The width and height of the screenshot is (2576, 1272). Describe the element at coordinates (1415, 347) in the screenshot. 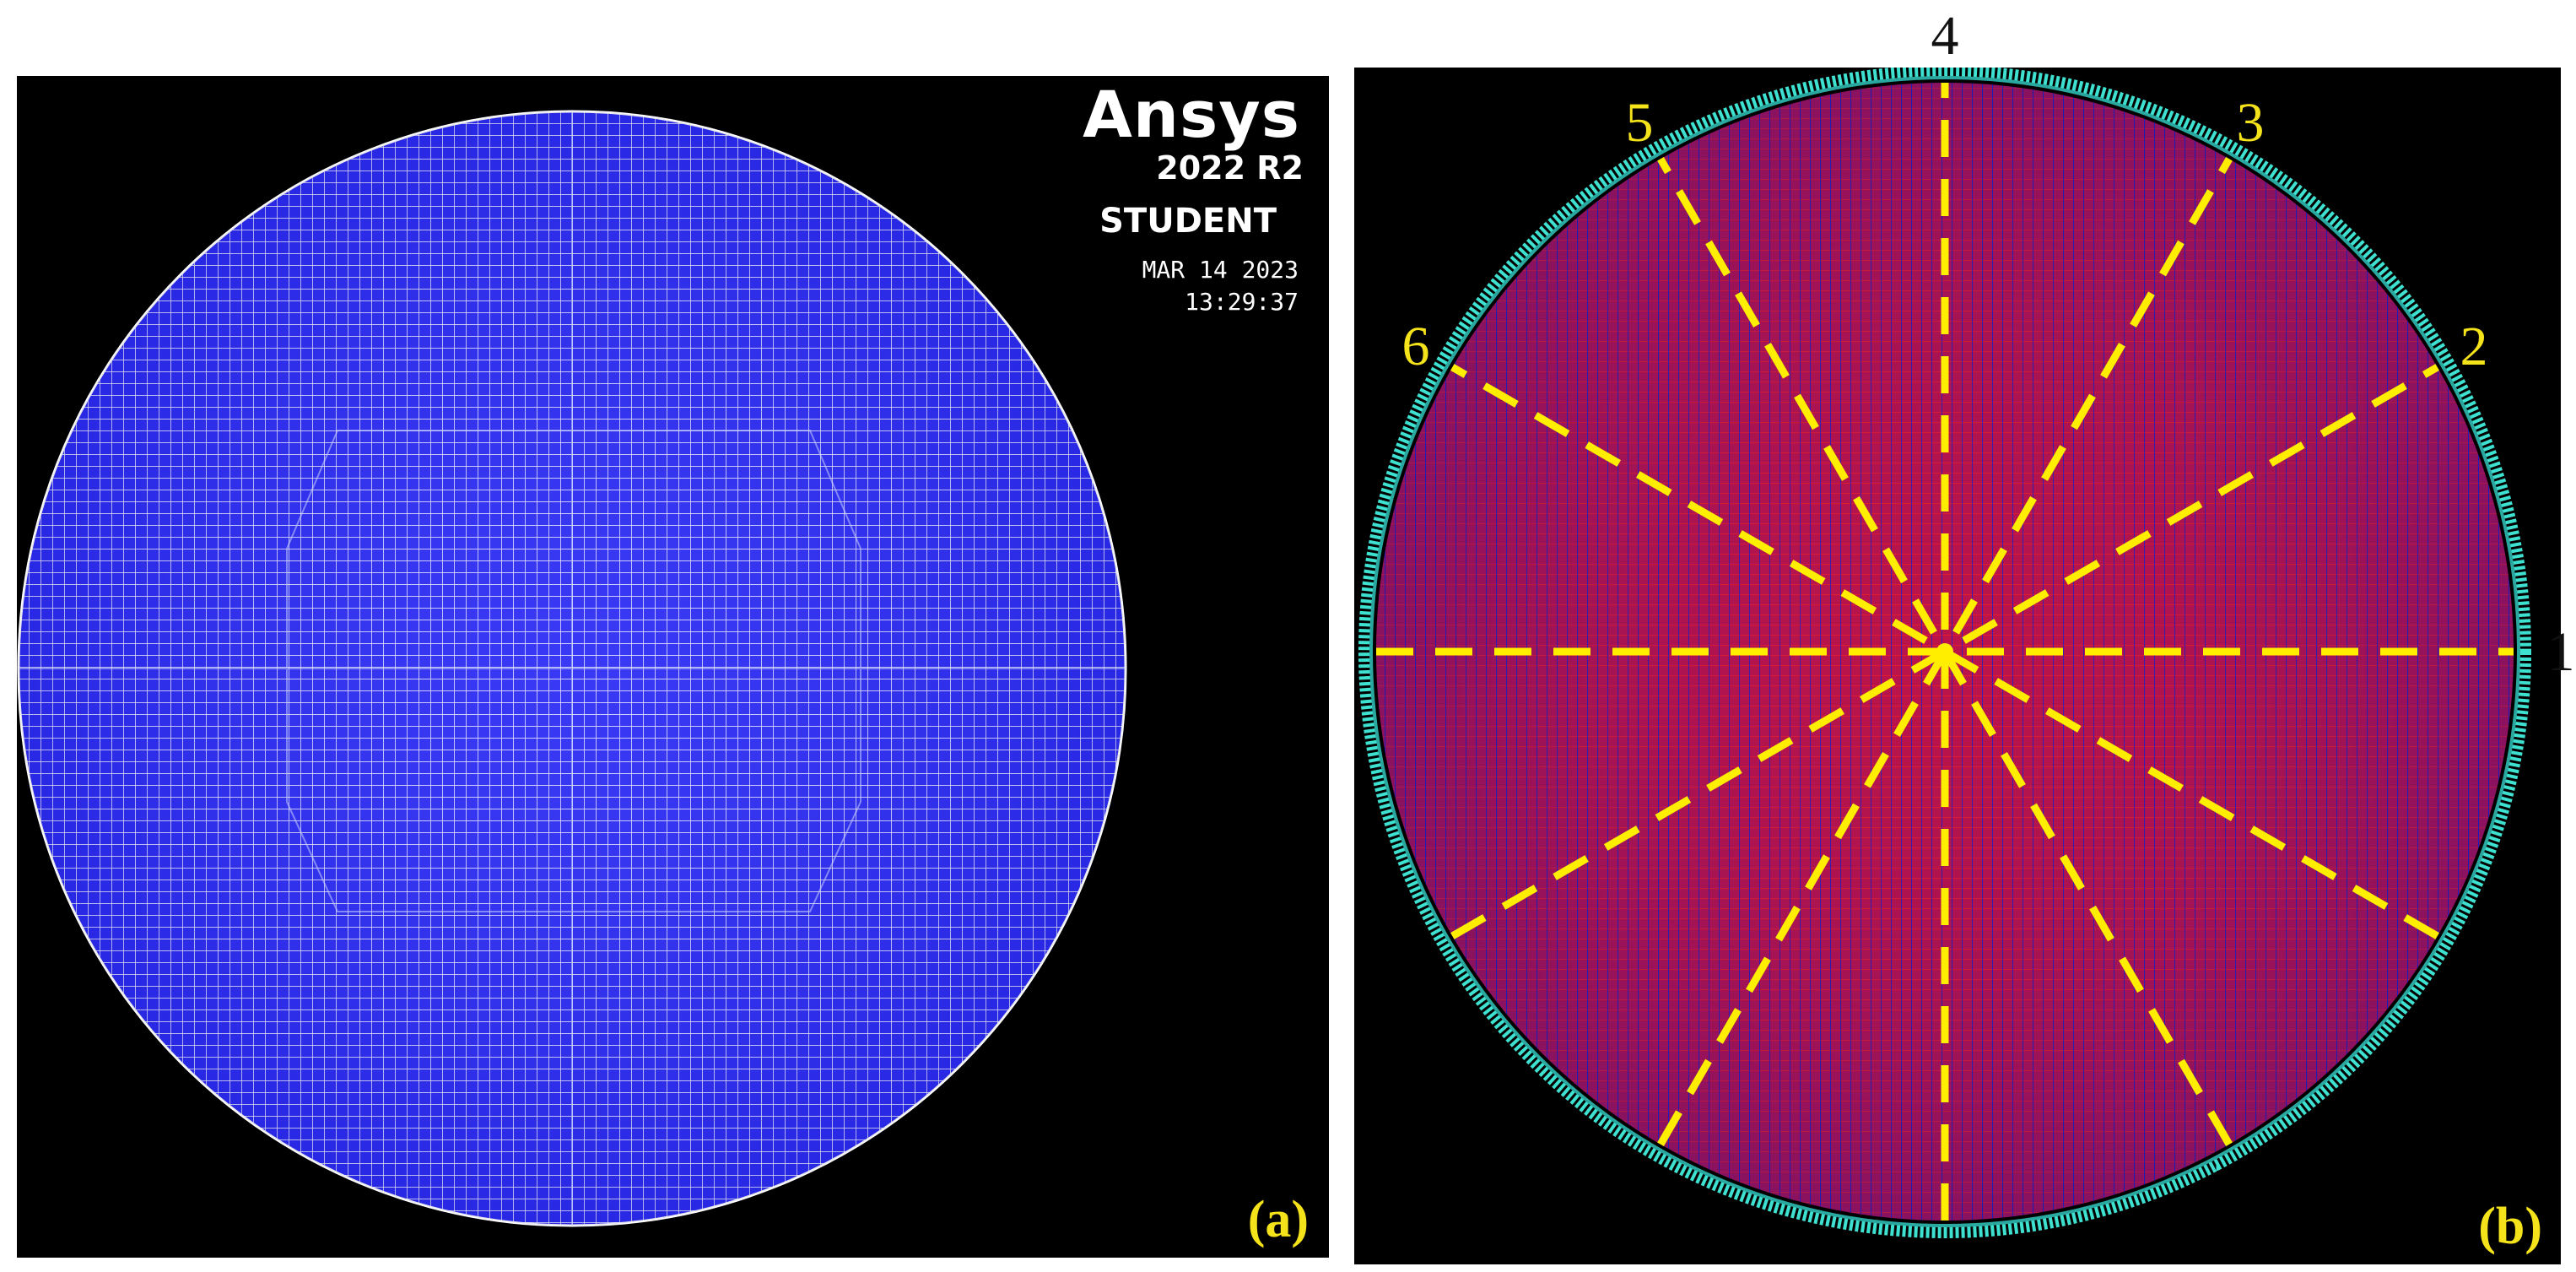

I see `radial-line-label-6: 6` at that location.